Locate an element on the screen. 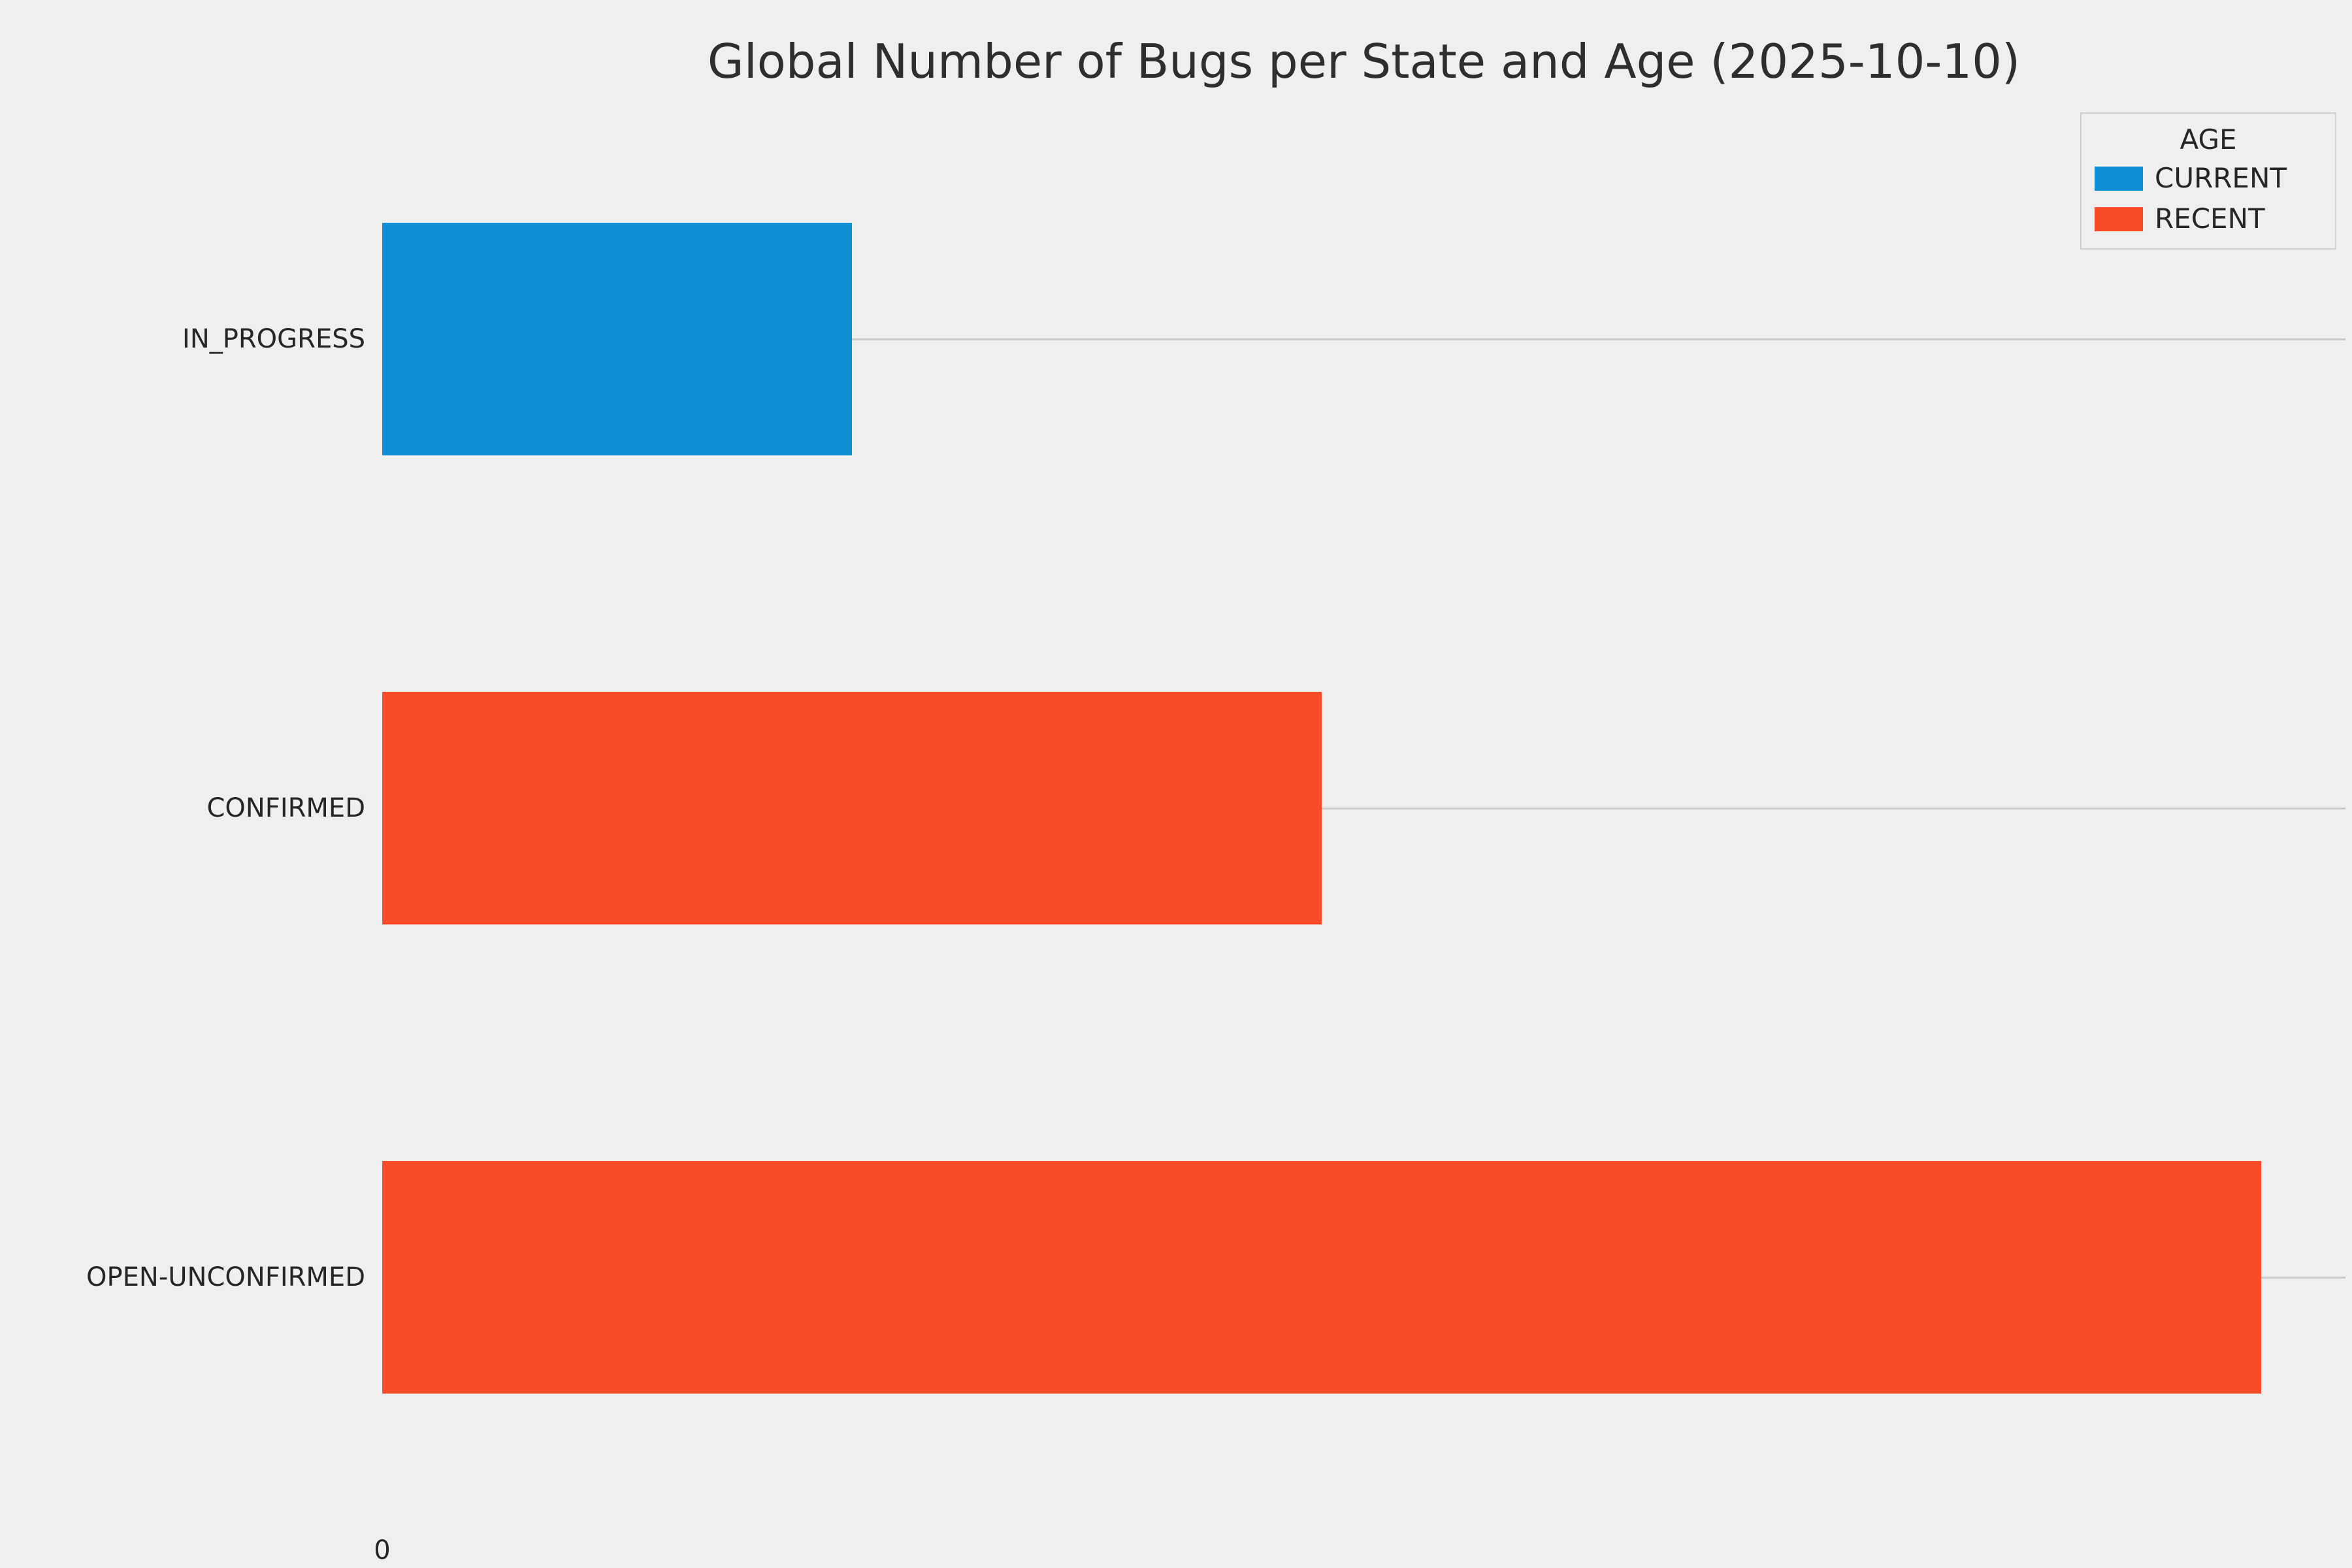  bar-in-progress is located at coordinates (617, 339).